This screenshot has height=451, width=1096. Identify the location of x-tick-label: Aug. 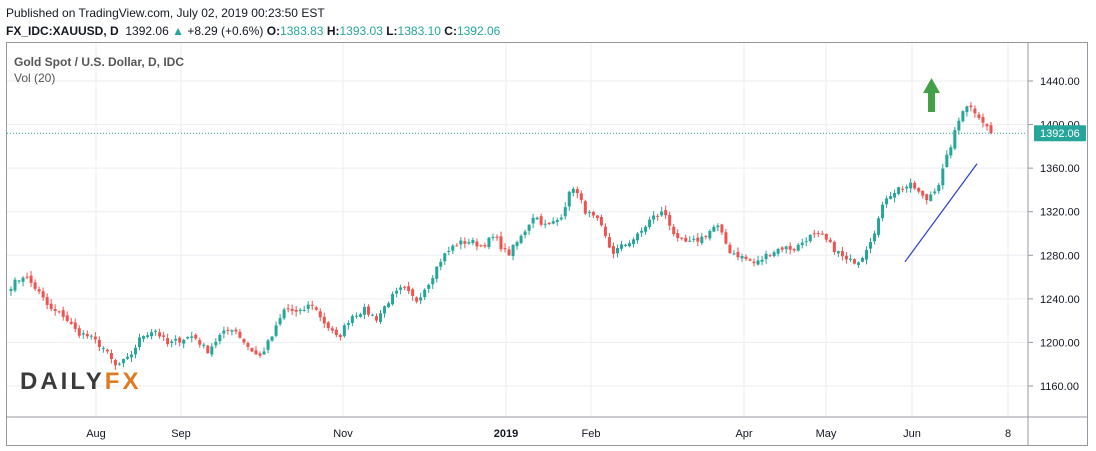
(96, 434).